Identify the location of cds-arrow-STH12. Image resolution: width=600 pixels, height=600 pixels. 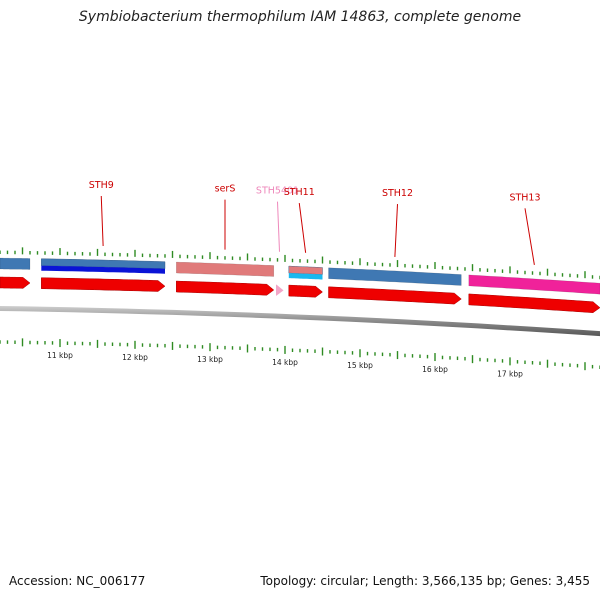
(395, 295).